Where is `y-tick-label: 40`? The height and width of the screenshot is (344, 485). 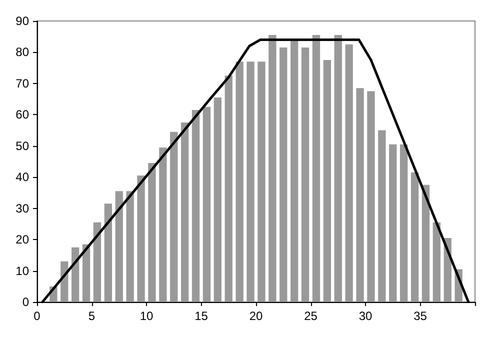
y-tick-label: 40 is located at coordinates (23, 177).